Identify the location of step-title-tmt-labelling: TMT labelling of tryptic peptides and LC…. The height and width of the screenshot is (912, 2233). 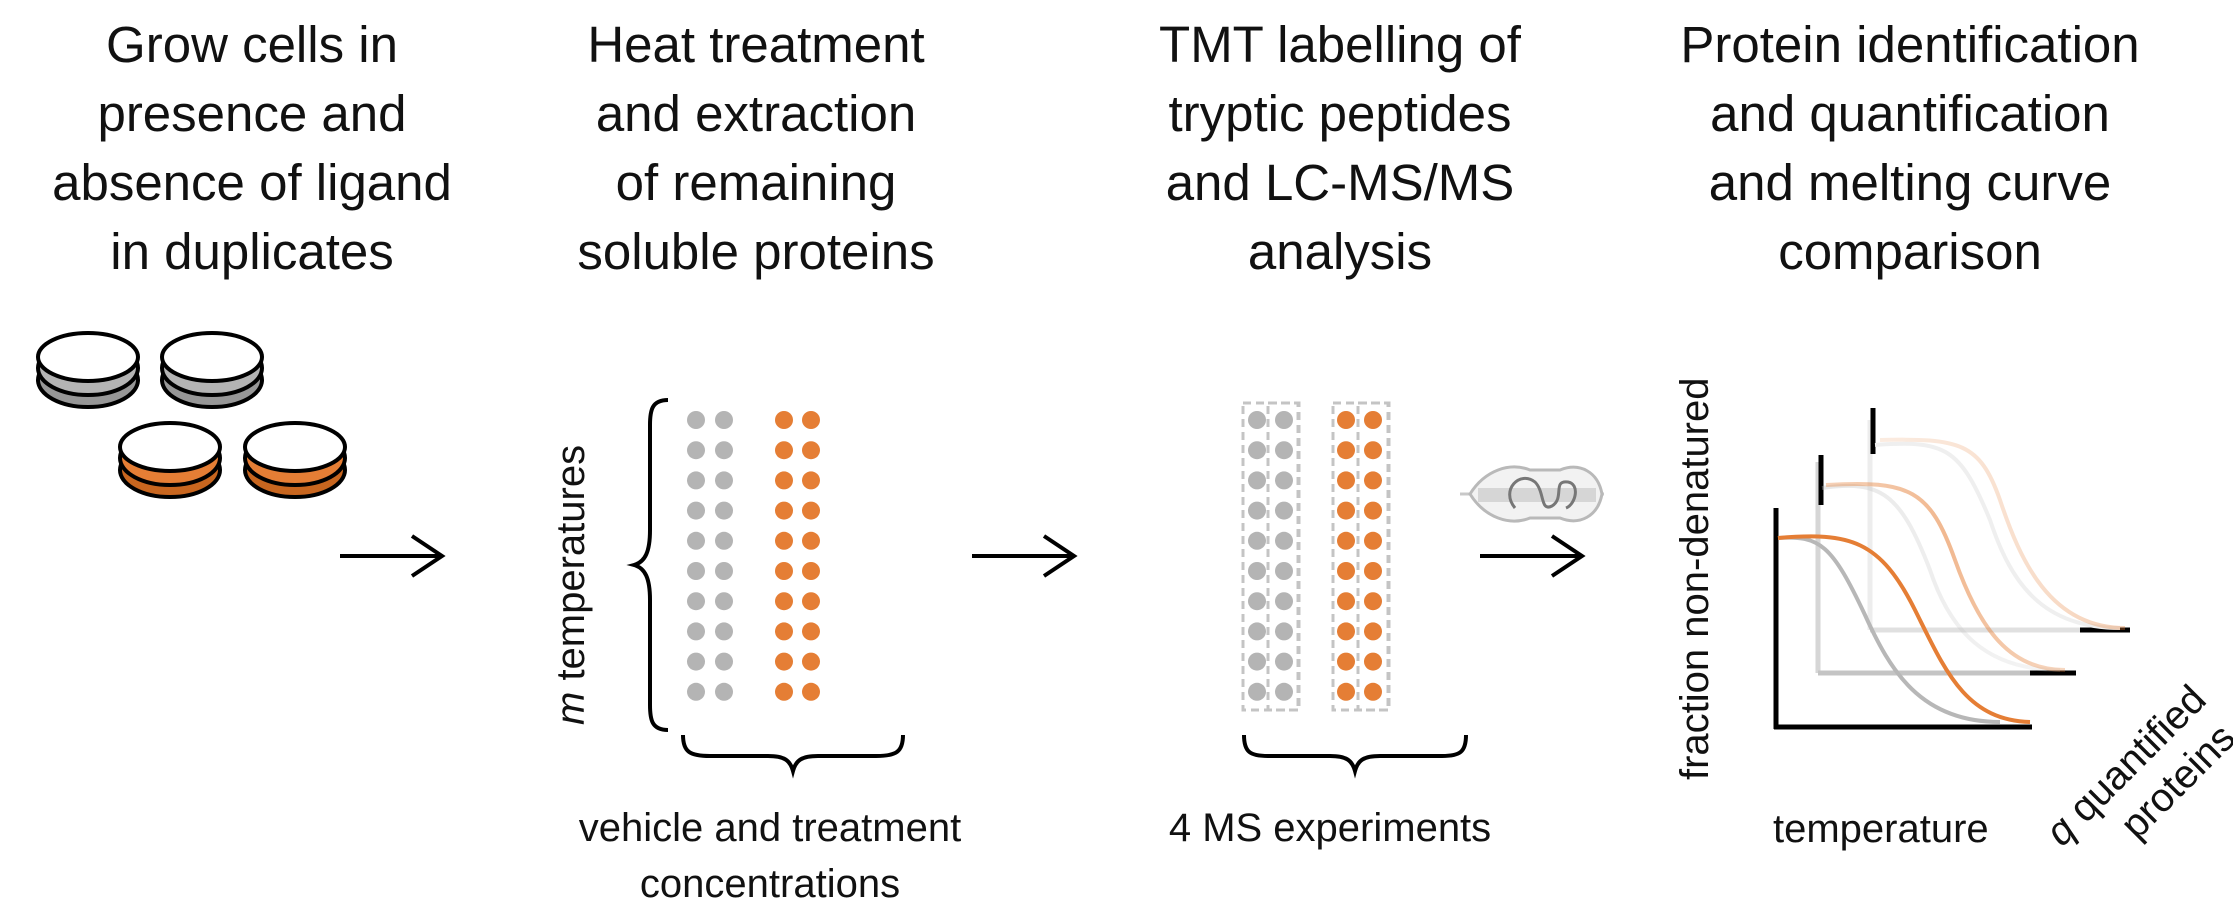
(1340, 148).